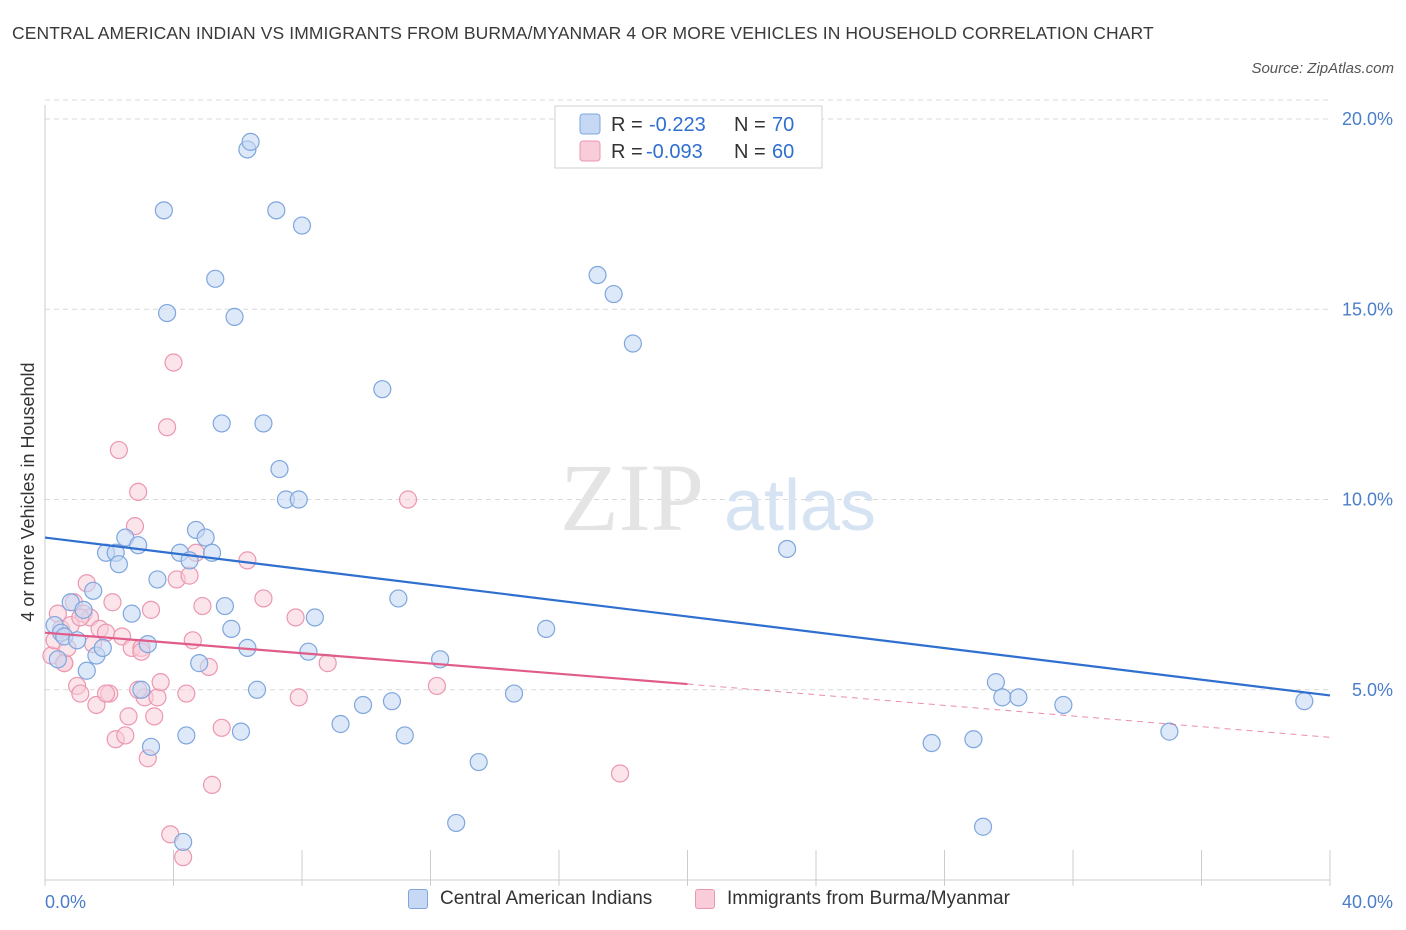  I want to click on legend-r-value-2: -0.093, so click(674, 152).